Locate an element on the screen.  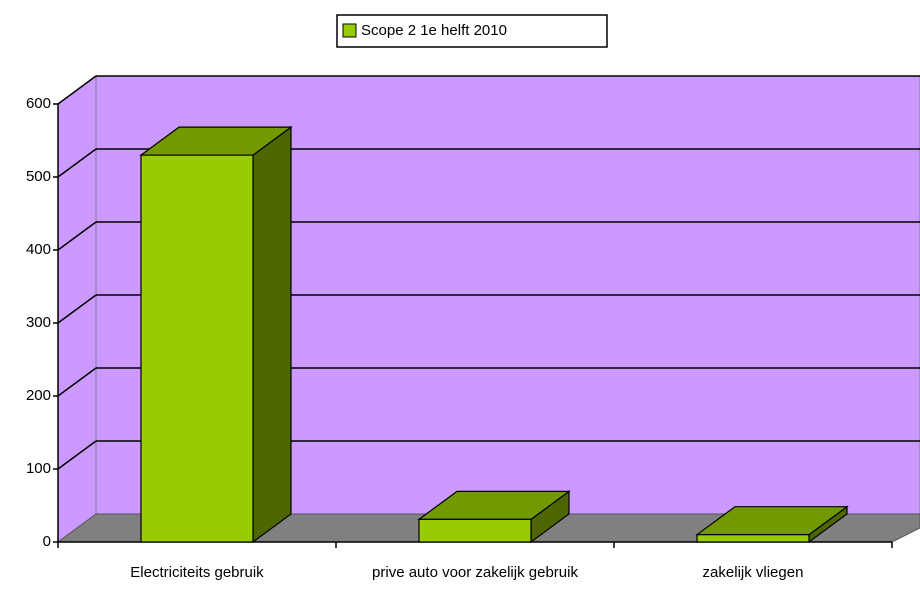
legend-box is located at coordinates (472, 31).